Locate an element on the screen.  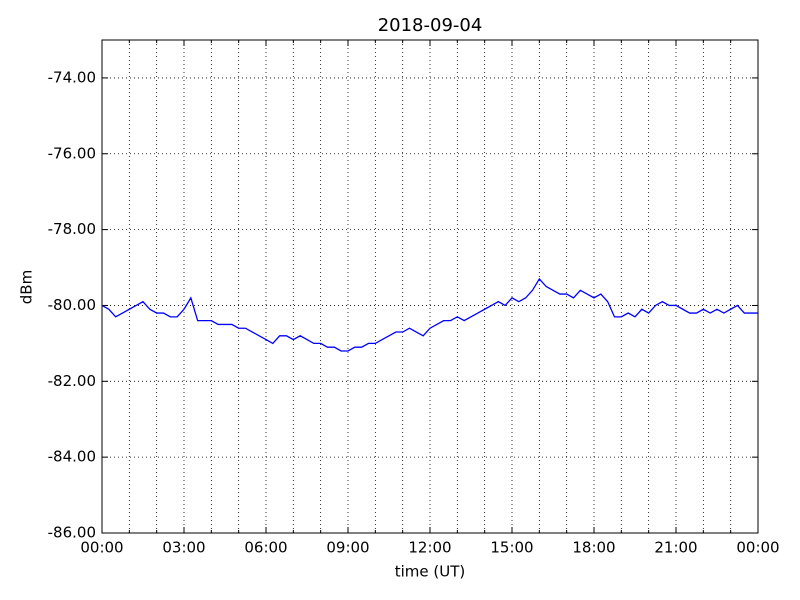
y-axis-label: dBm is located at coordinates (27, 287).